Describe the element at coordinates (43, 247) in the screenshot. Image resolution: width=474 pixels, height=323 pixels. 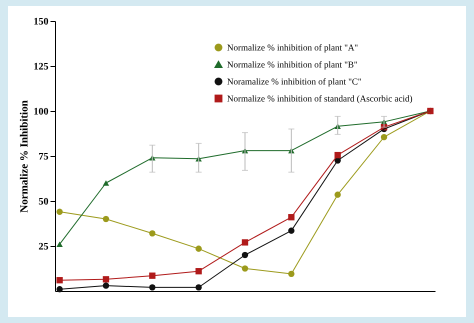
I see `y-tick-label: 25` at that location.